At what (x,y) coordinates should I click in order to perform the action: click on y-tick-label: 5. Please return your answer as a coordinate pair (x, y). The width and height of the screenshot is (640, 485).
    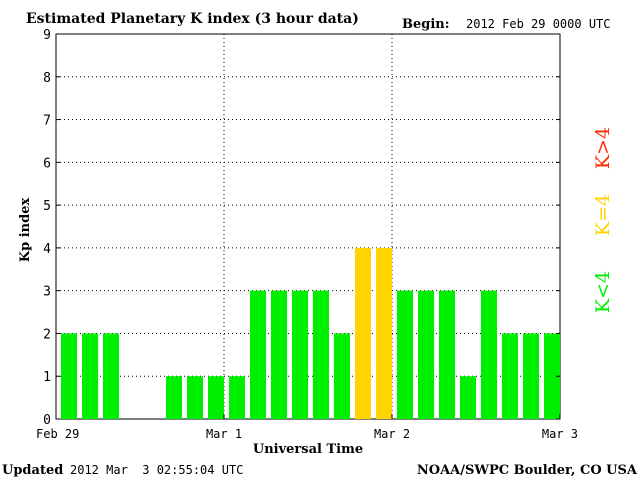
    Looking at the image, I should click on (47, 206).